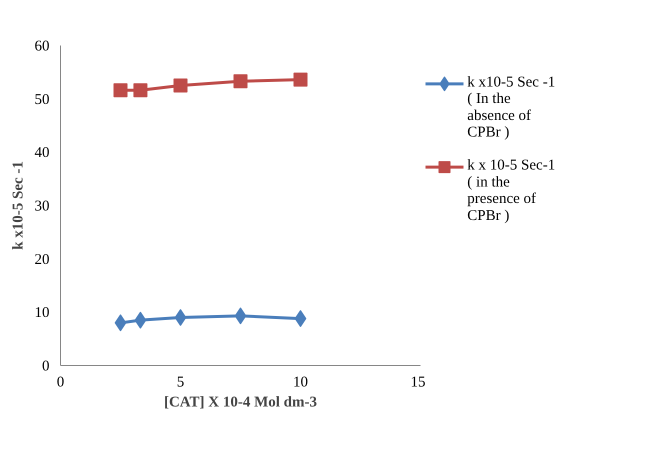 The width and height of the screenshot is (650, 468). What do you see at coordinates (42, 313) in the screenshot?
I see `y-tick-label: 10` at bounding box center [42, 313].